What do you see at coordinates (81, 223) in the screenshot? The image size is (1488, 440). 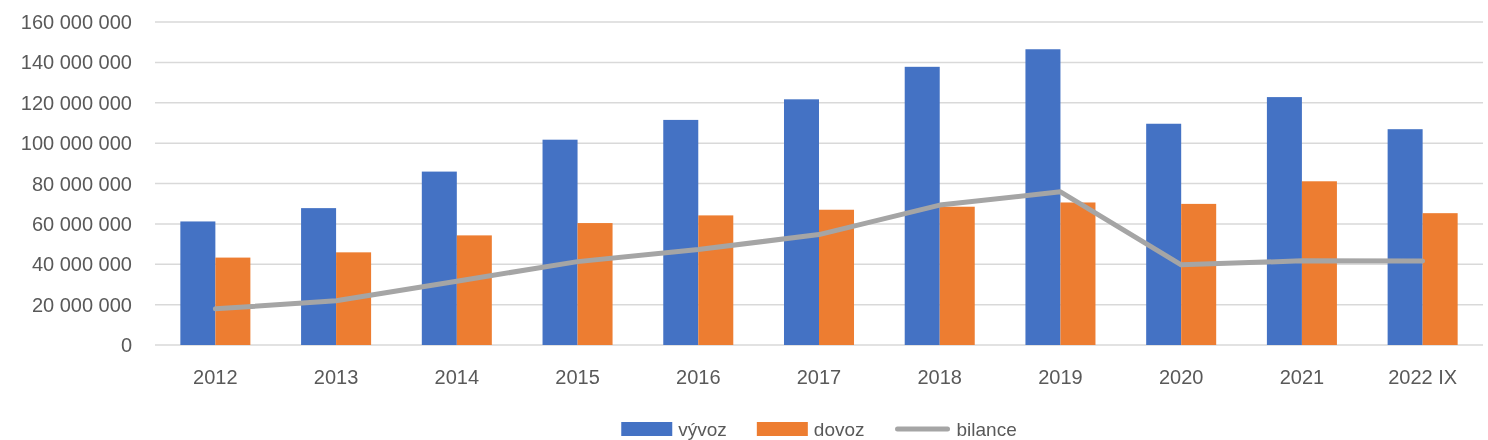 I see `y-tick-label: 60 000 000` at bounding box center [81, 223].